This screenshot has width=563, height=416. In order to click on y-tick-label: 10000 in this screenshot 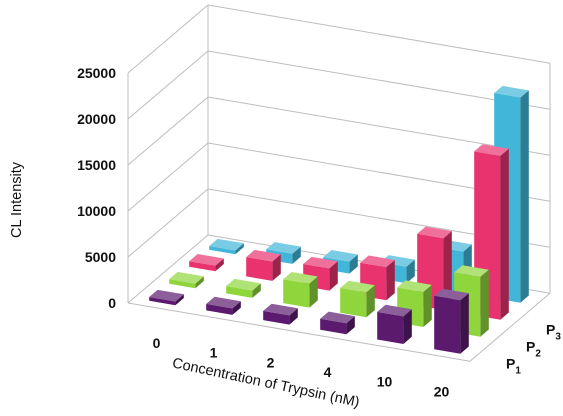, I will do `click(96, 211)`.